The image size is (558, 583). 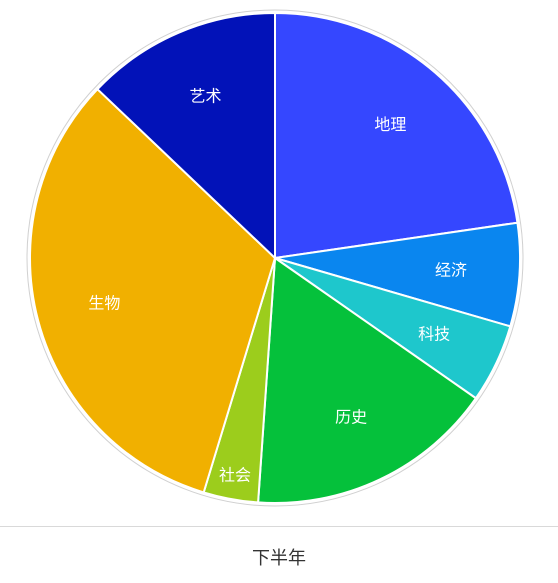 I want to click on pie-slice-label-5: 社会, so click(x=235, y=474).